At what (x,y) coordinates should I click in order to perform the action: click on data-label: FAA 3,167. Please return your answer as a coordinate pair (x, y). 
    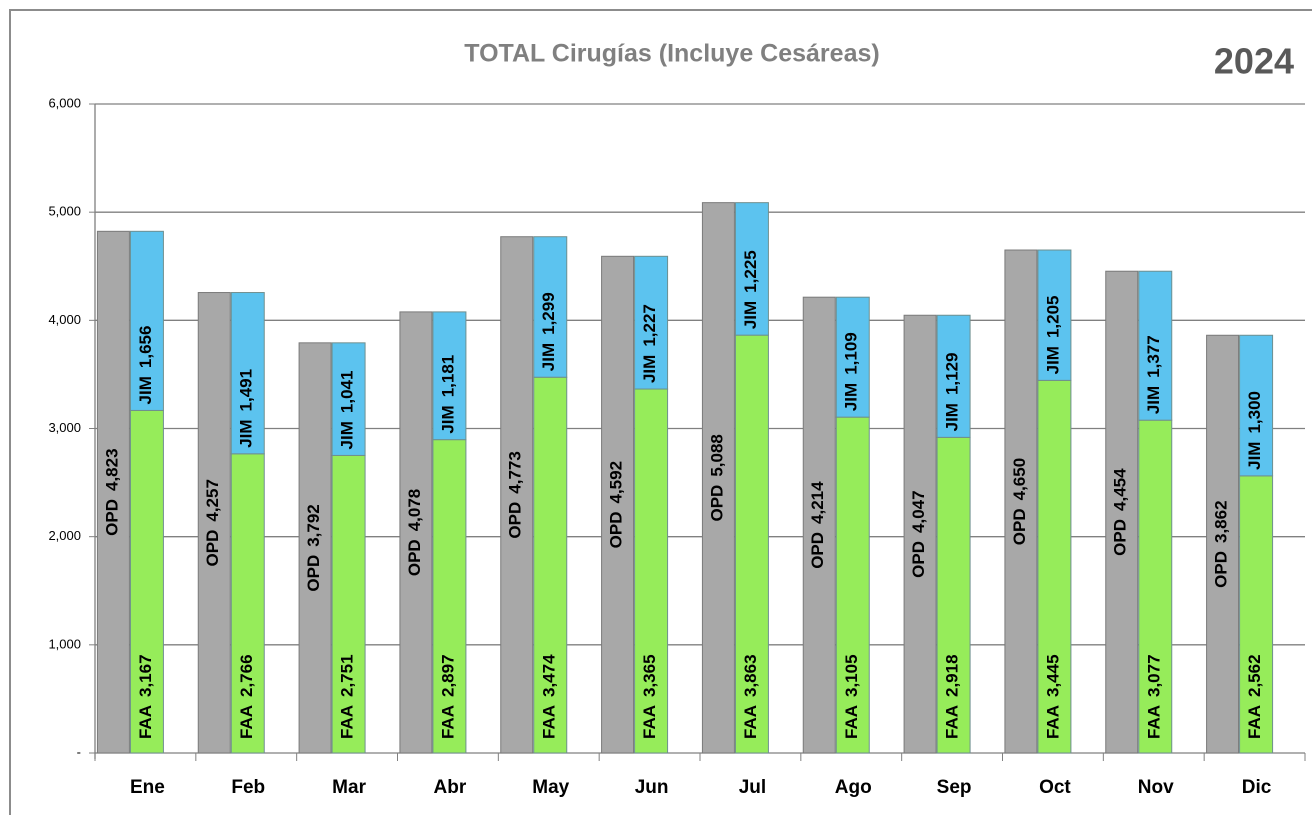
    Looking at the image, I should click on (145, 696).